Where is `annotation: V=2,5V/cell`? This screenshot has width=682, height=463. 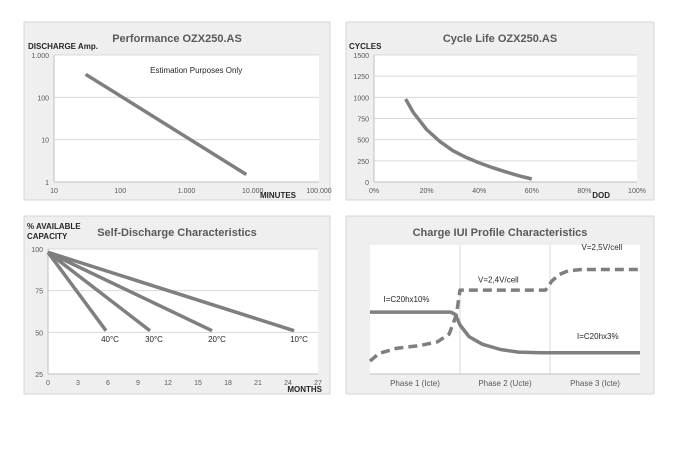 annotation: V=2,5V/cell is located at coordinates (602, 247).